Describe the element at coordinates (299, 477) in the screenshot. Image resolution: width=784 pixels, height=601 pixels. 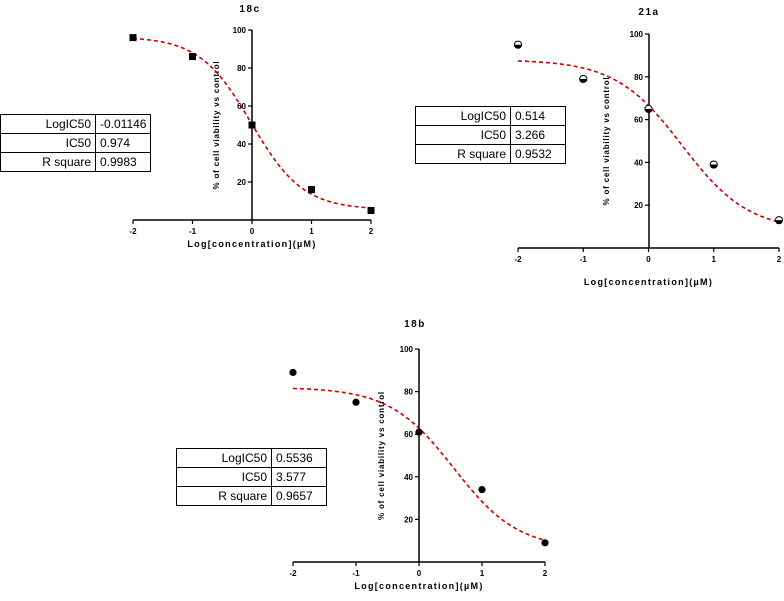
I see `stats-value: 3.577` at that location.